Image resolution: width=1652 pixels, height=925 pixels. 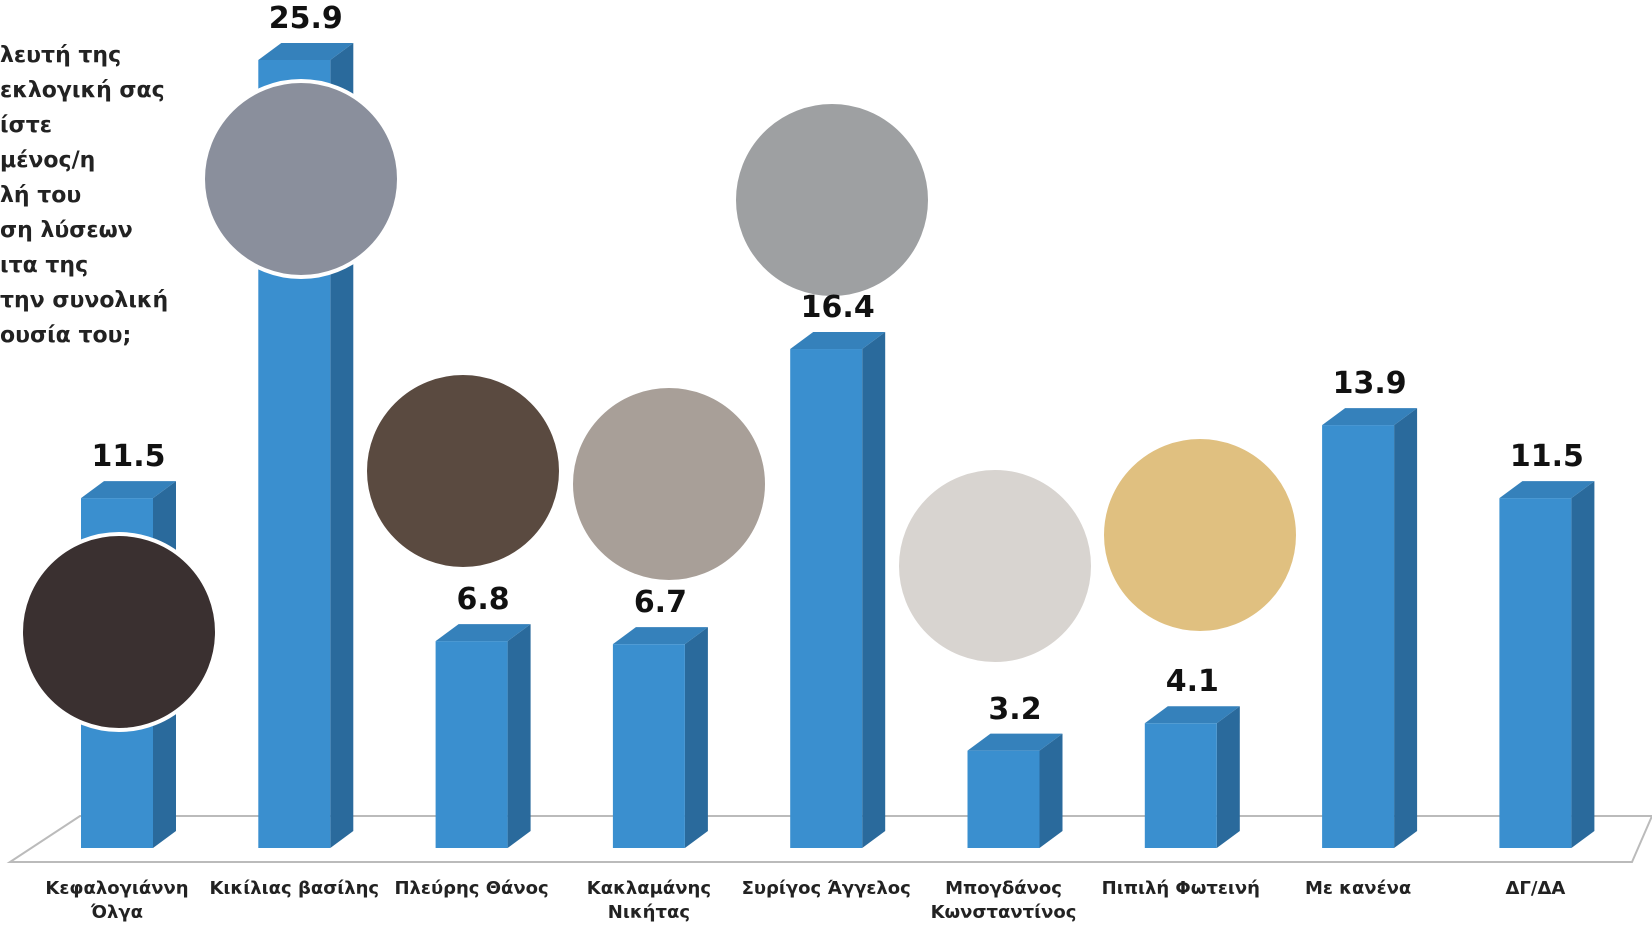 I want to click on value-label: 6.8, so click(x=483, y=600).